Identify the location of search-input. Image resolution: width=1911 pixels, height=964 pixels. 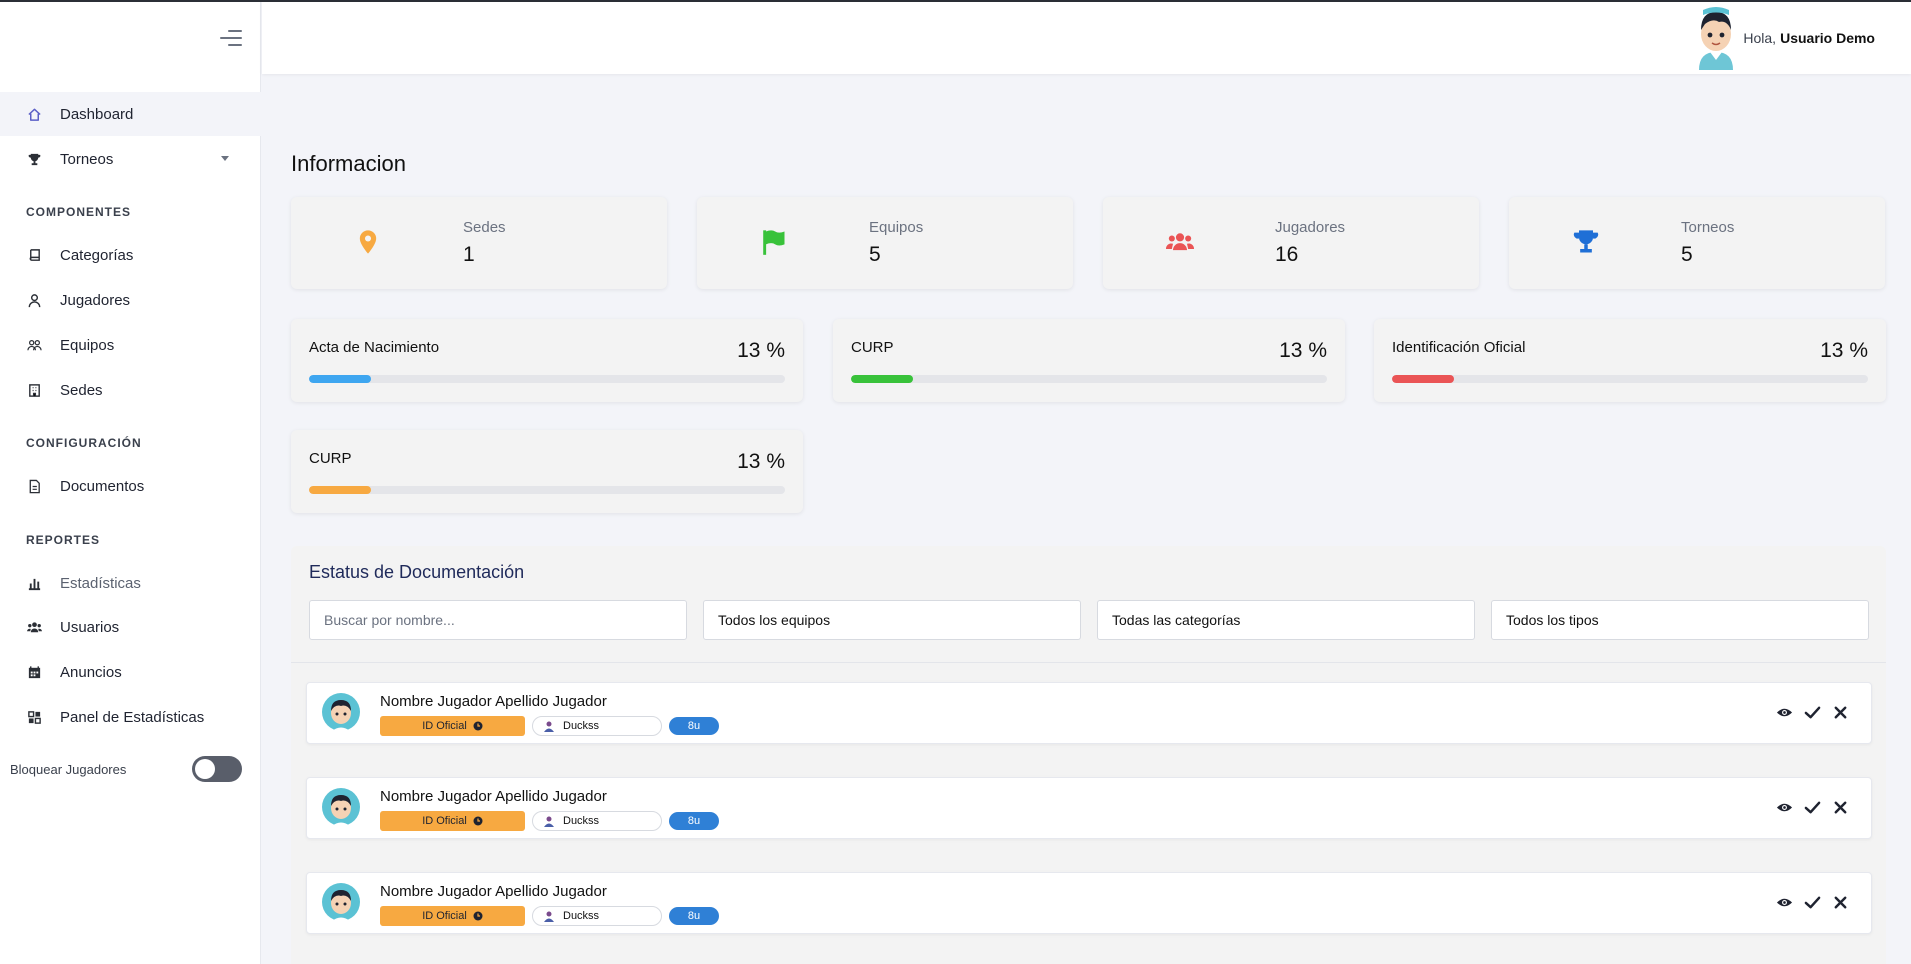
(498, 620).